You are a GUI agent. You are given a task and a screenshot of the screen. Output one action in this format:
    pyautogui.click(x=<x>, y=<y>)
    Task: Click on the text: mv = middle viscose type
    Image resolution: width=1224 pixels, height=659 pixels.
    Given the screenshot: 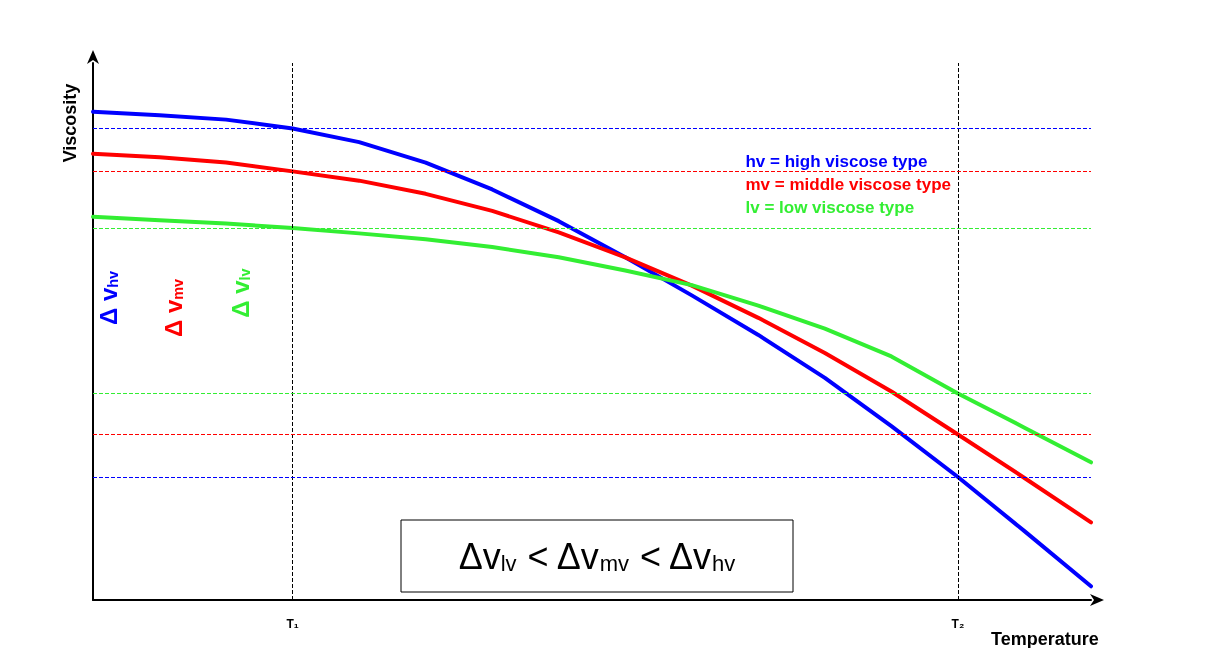 What is the action you would take?
    pyautogui.click(x=848, y=184)
    